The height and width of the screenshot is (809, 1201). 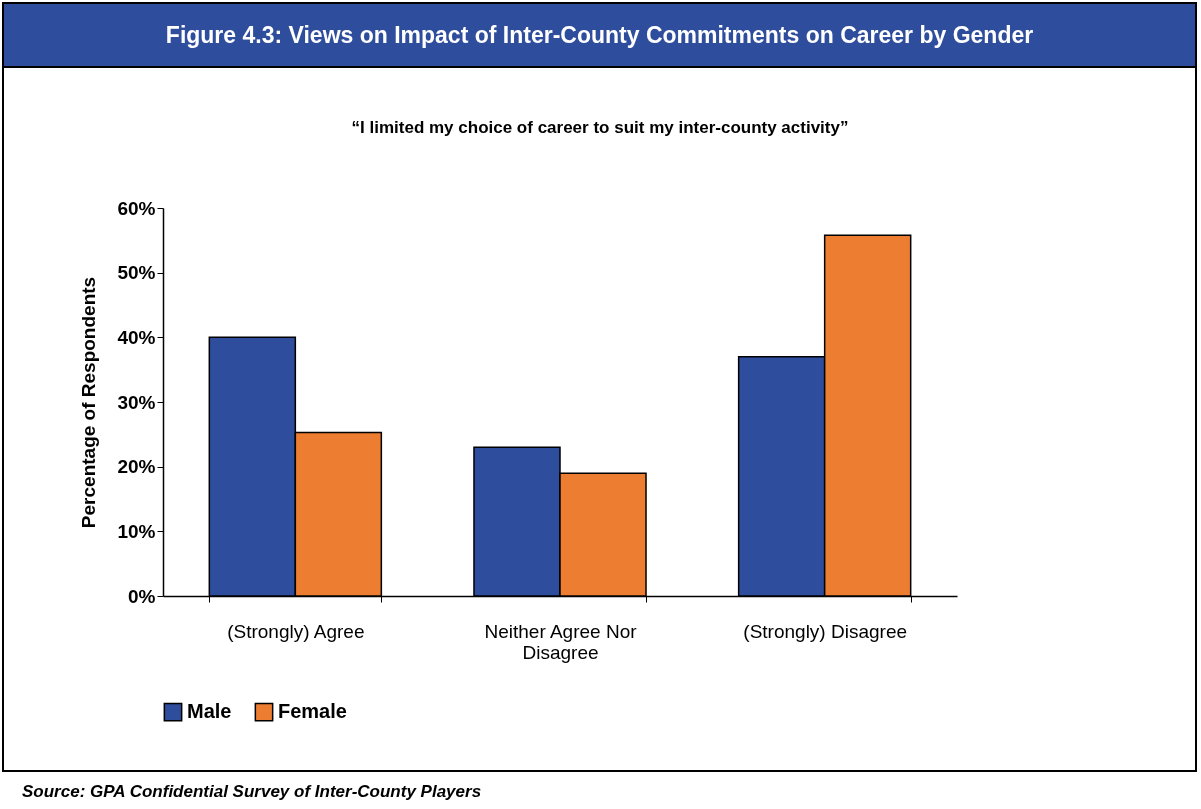 What do you see at coordinates (136, 337) in the screenshot?
I see `y-tick-label: 40%` at bounding box center [136, 337].